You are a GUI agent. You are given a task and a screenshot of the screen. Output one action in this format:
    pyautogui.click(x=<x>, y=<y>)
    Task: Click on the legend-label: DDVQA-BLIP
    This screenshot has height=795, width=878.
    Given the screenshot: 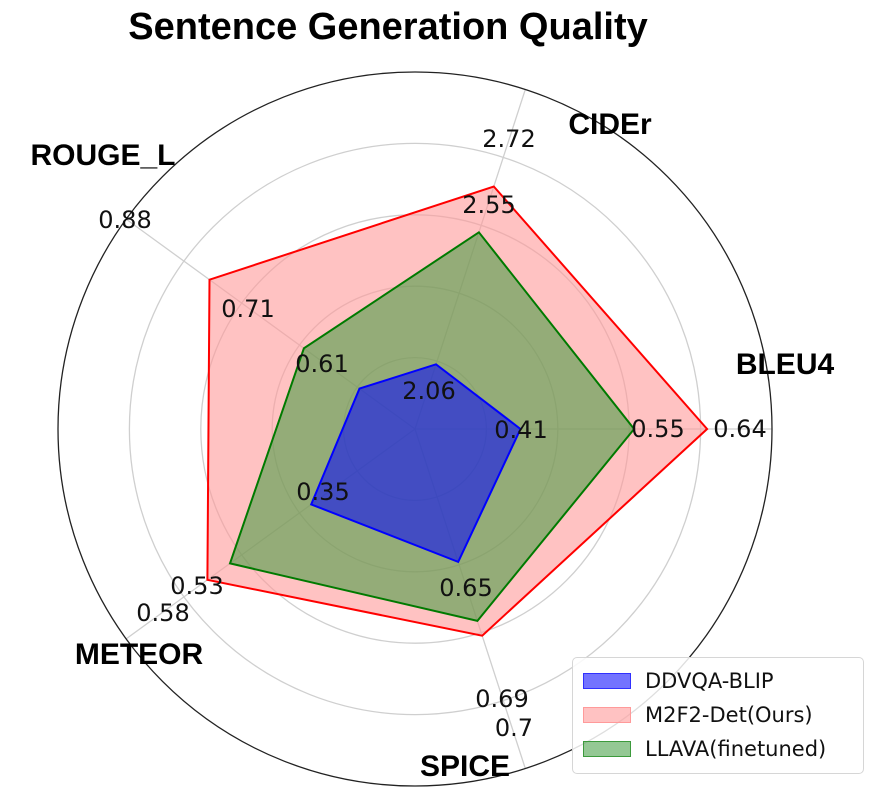 What is the action you would take?
    pyautogui.click(x=709, y=681)
    